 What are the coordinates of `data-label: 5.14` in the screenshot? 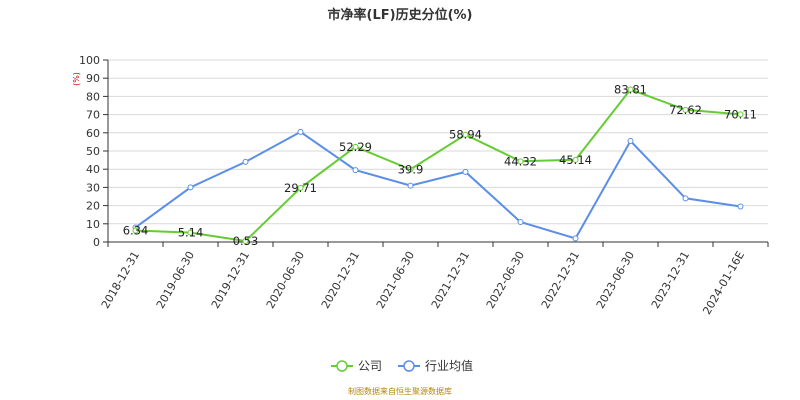 It's located at (191, 233).